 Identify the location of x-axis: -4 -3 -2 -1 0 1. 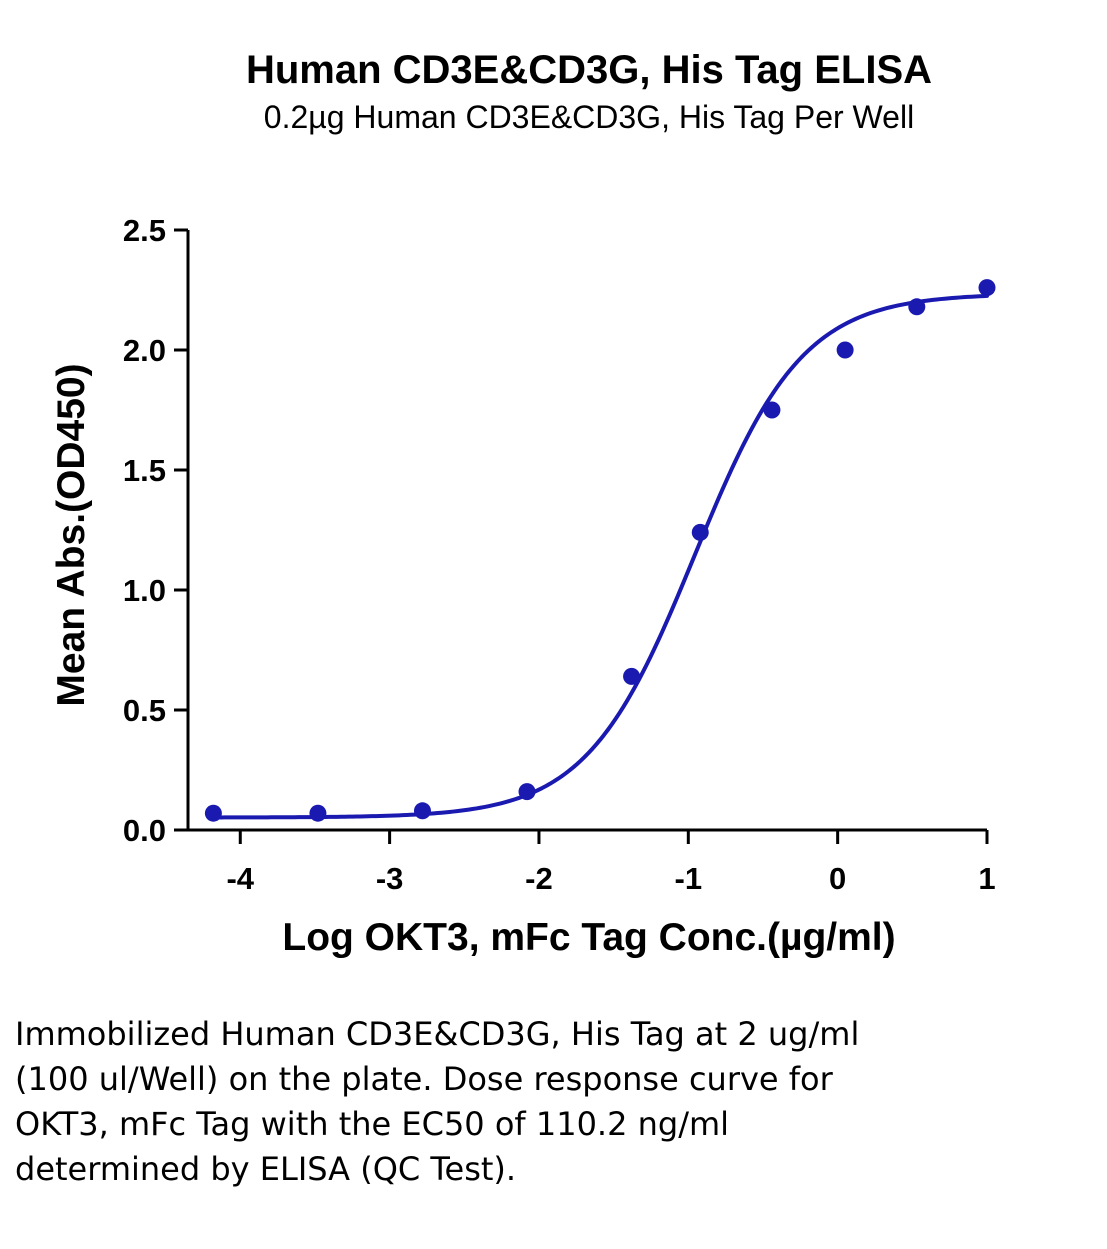
(585, 862).